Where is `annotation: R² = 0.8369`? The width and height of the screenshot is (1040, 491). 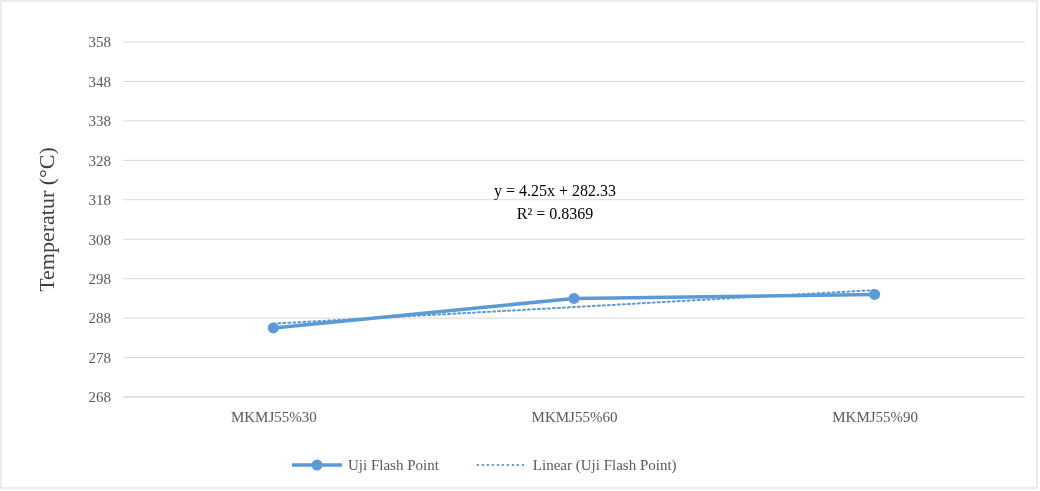
annotation: R² = 0.8369 is located at coordinates (555, 213).